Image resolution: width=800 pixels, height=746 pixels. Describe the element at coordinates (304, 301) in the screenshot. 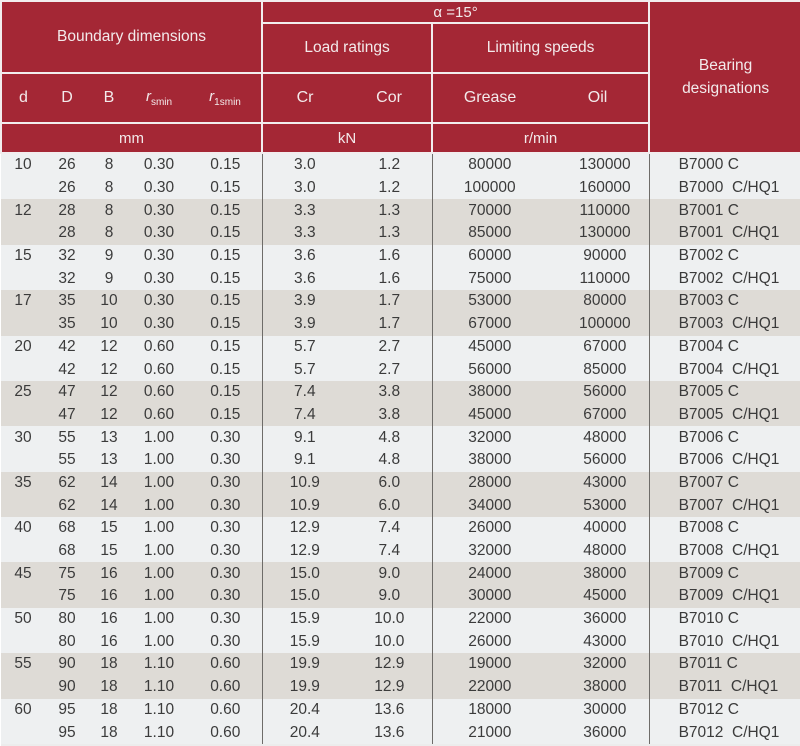

I see `cell-cr: 3.9` at that location.